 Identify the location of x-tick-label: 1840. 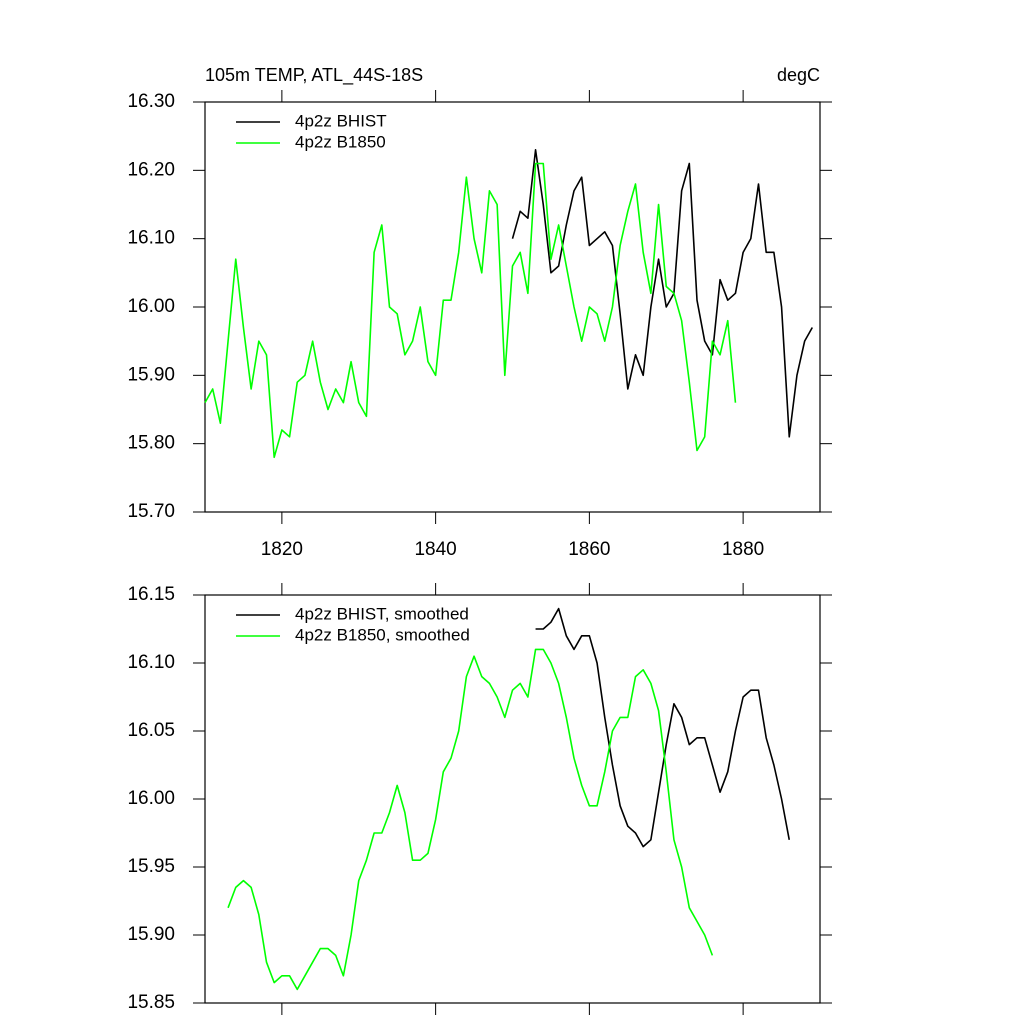
(435, 549).